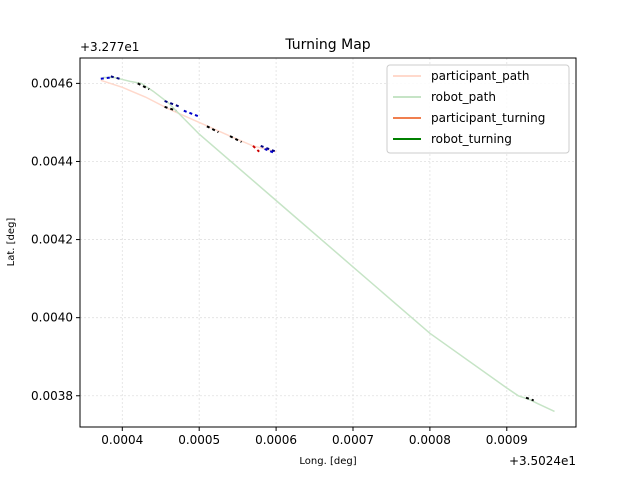  I want to click on x-tick-label: 0.0007, so click(353, 440).